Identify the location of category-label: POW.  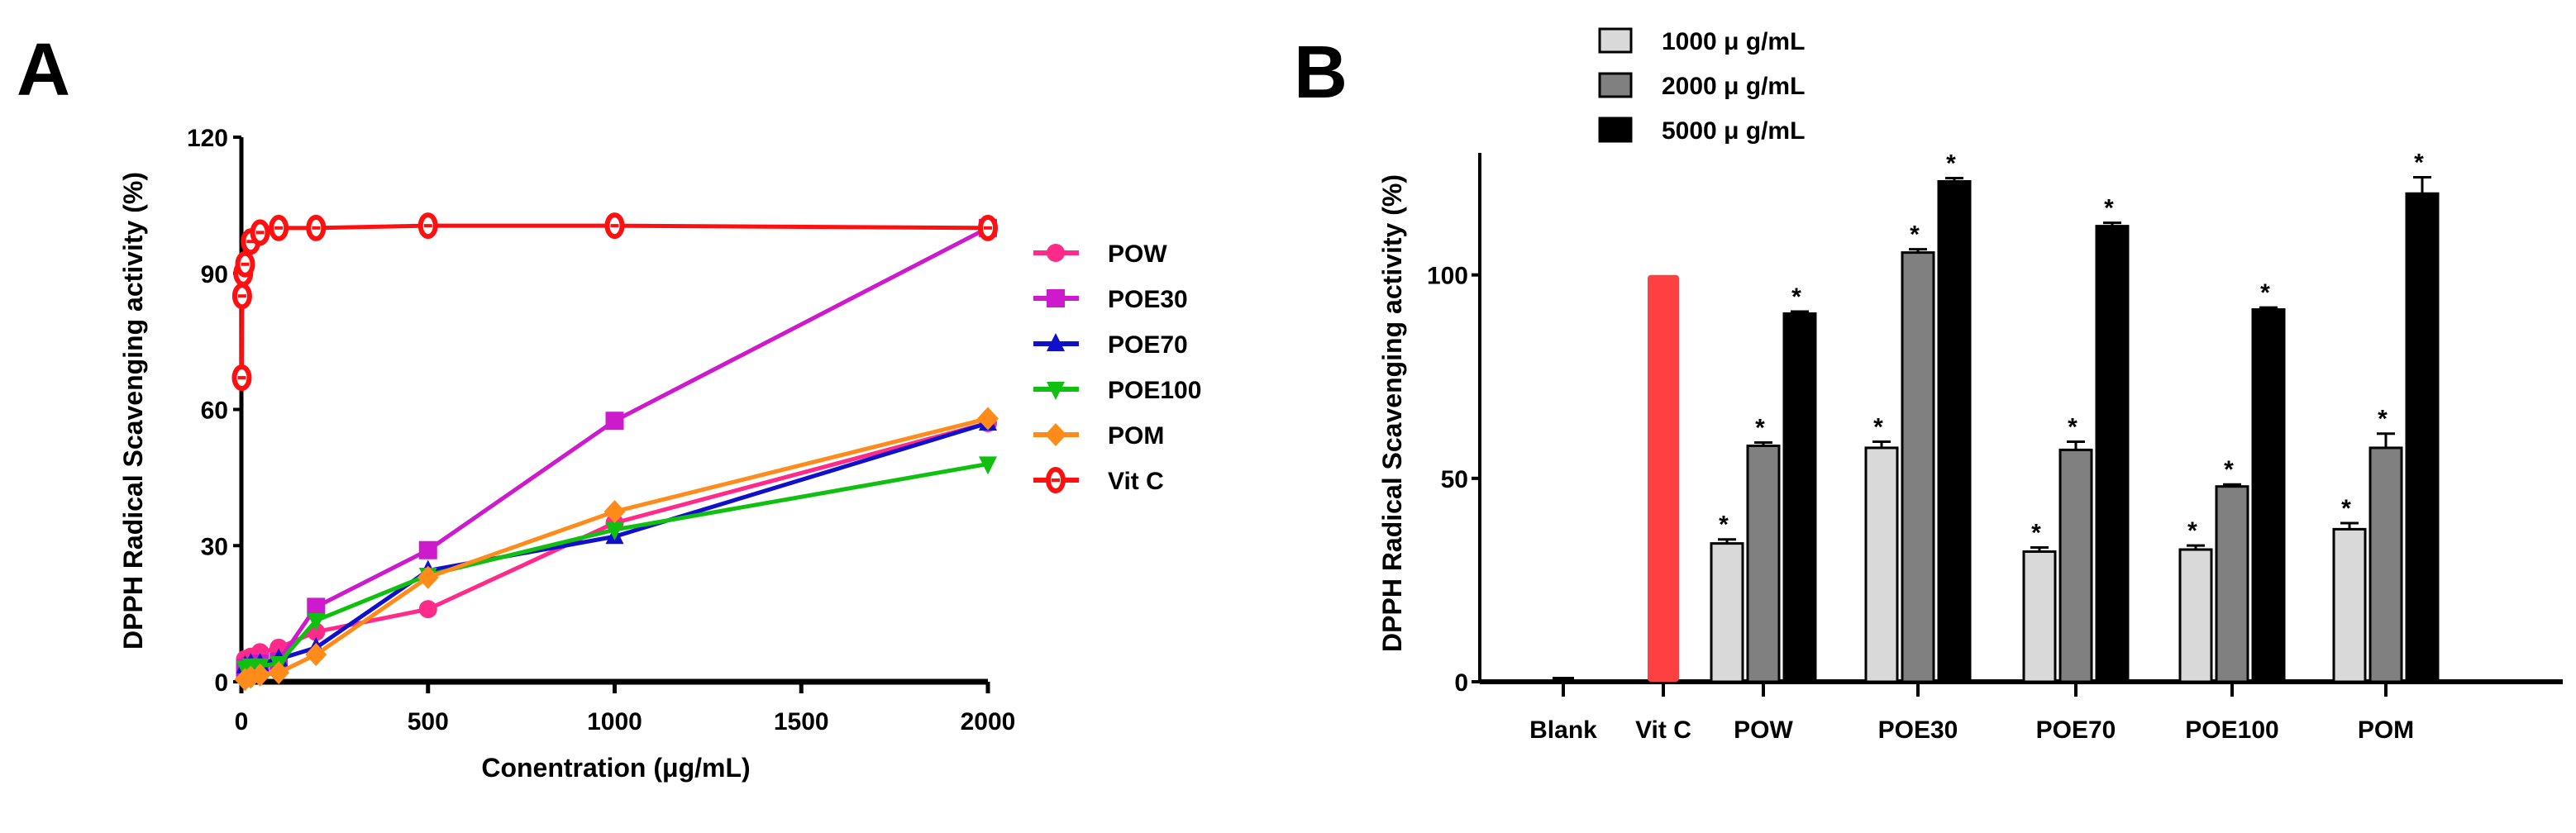
(1763, 730).